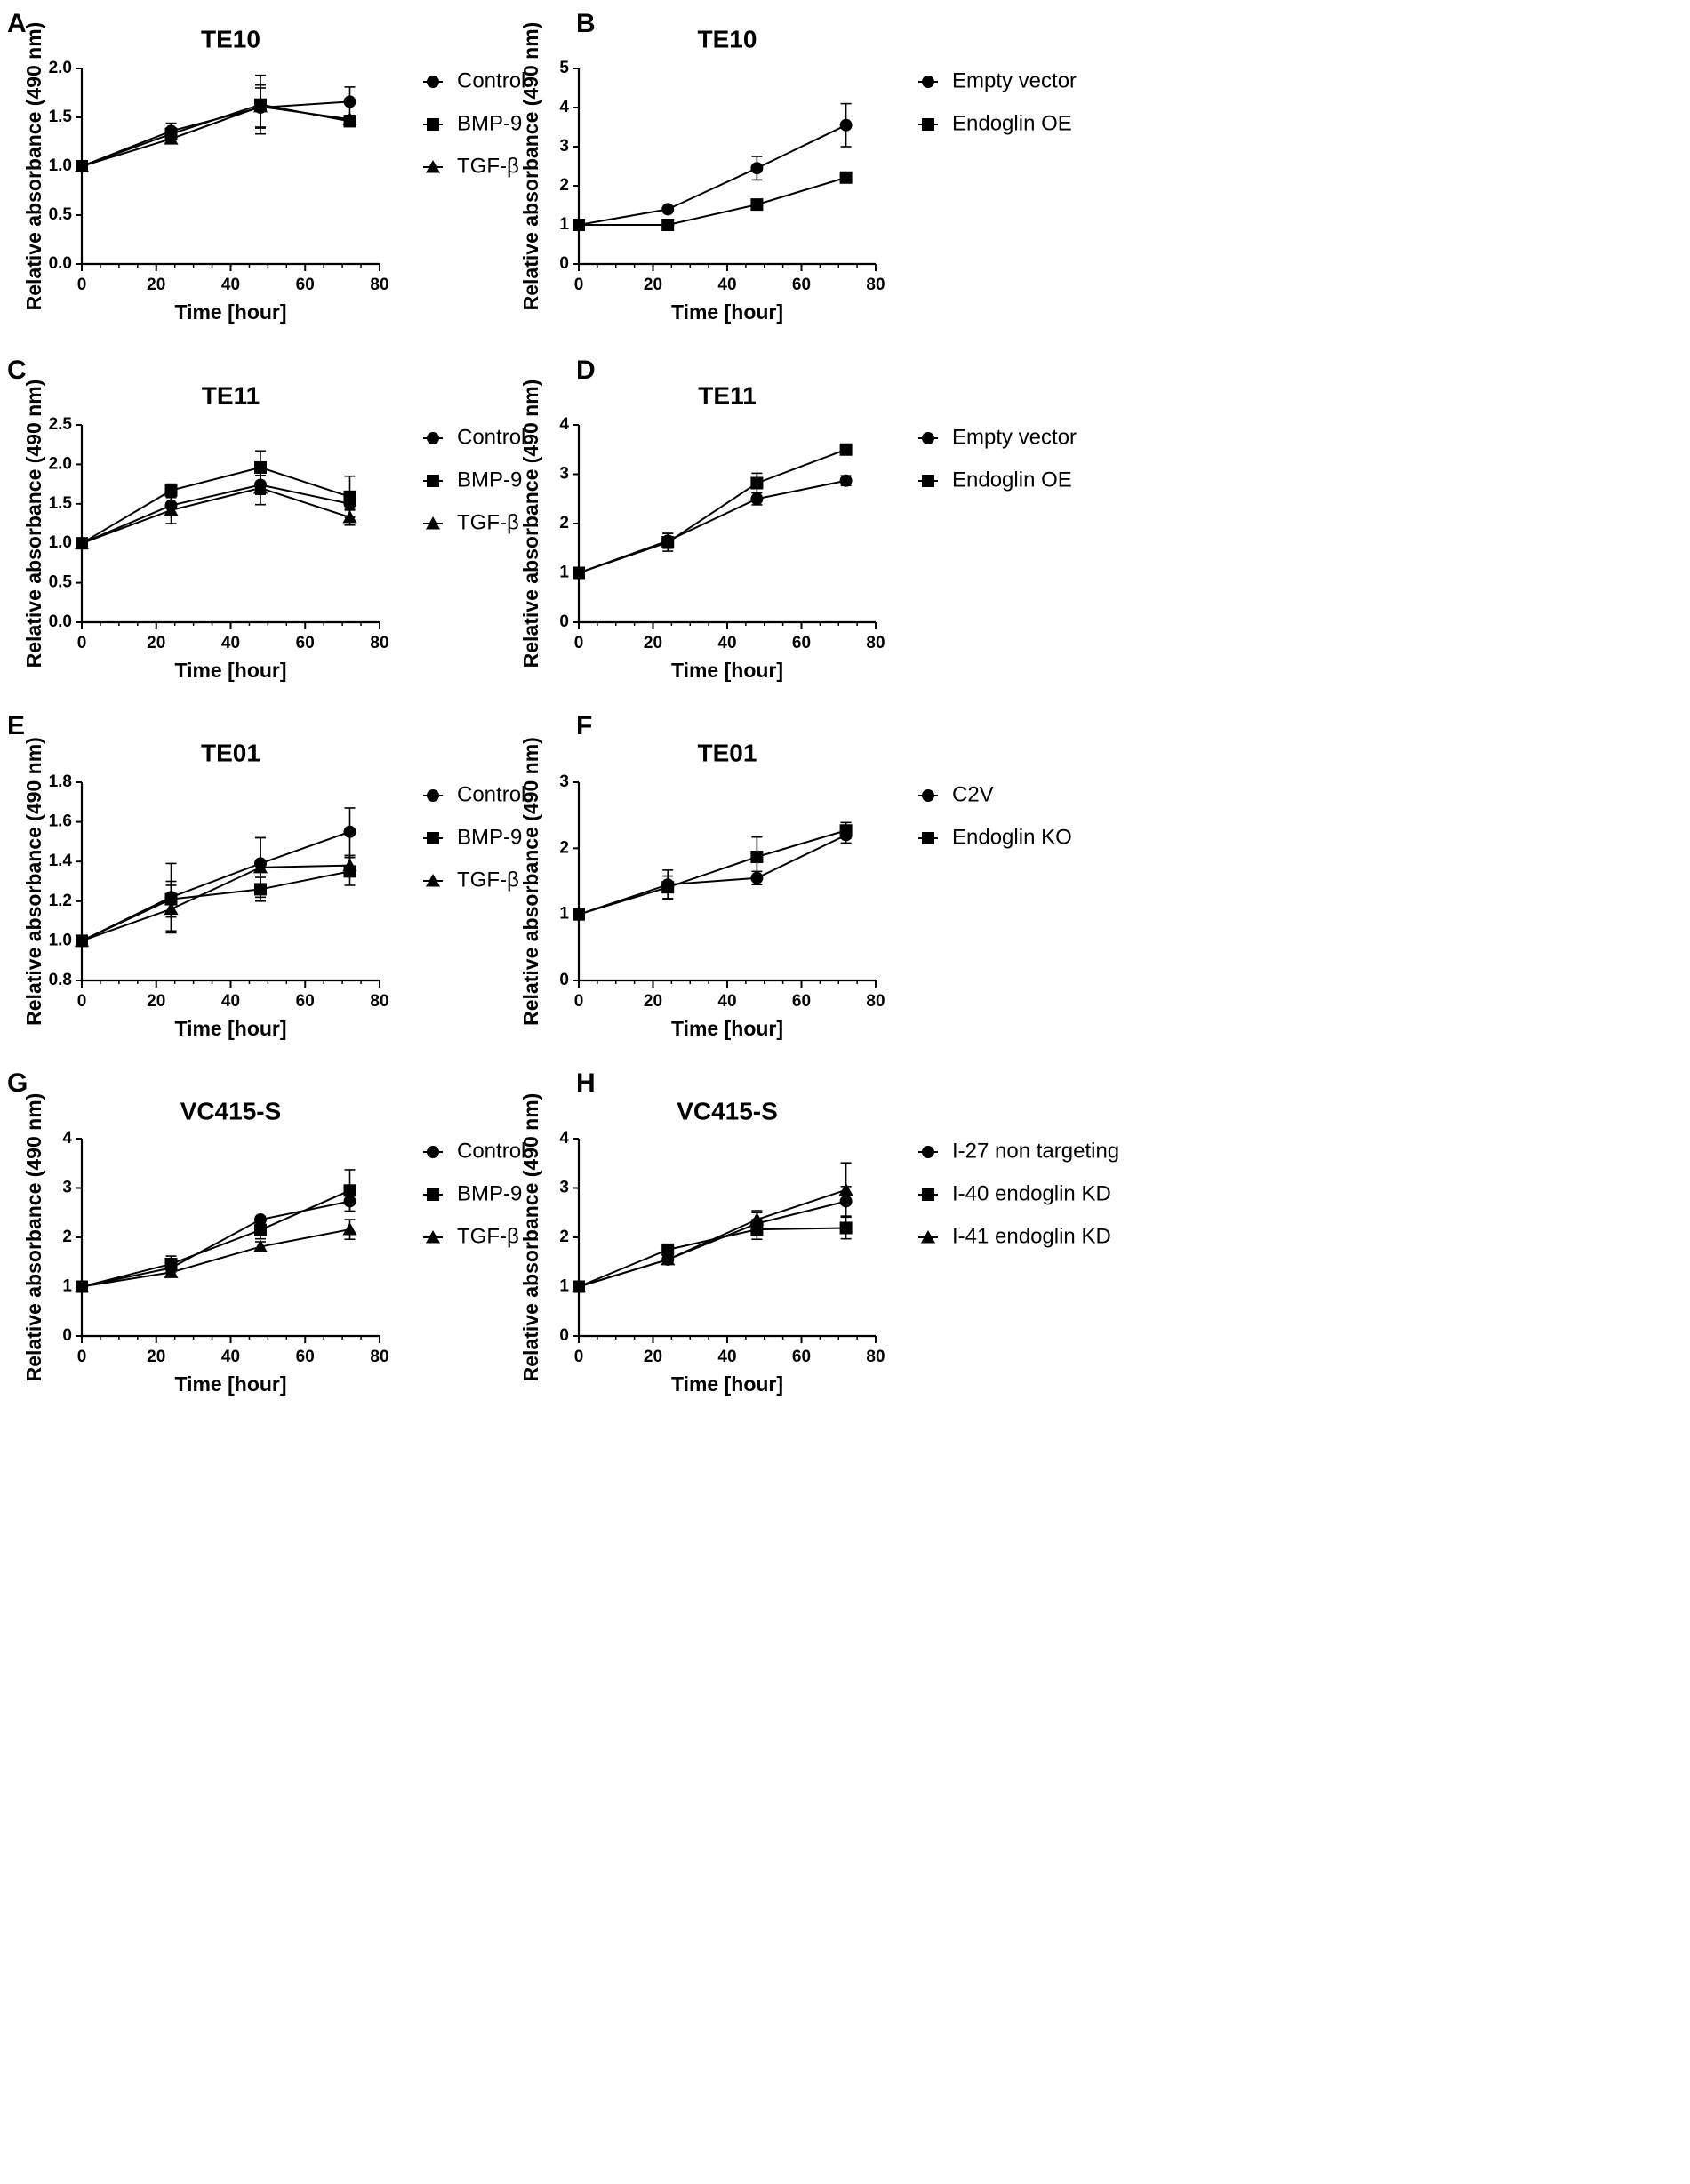 The width and height of the screenshot is (1690, 2184). What do you see at coordinates (60, 901) in the screenshot?
I see `y-tick-label: 1.2` at bounding box center [60, 901].